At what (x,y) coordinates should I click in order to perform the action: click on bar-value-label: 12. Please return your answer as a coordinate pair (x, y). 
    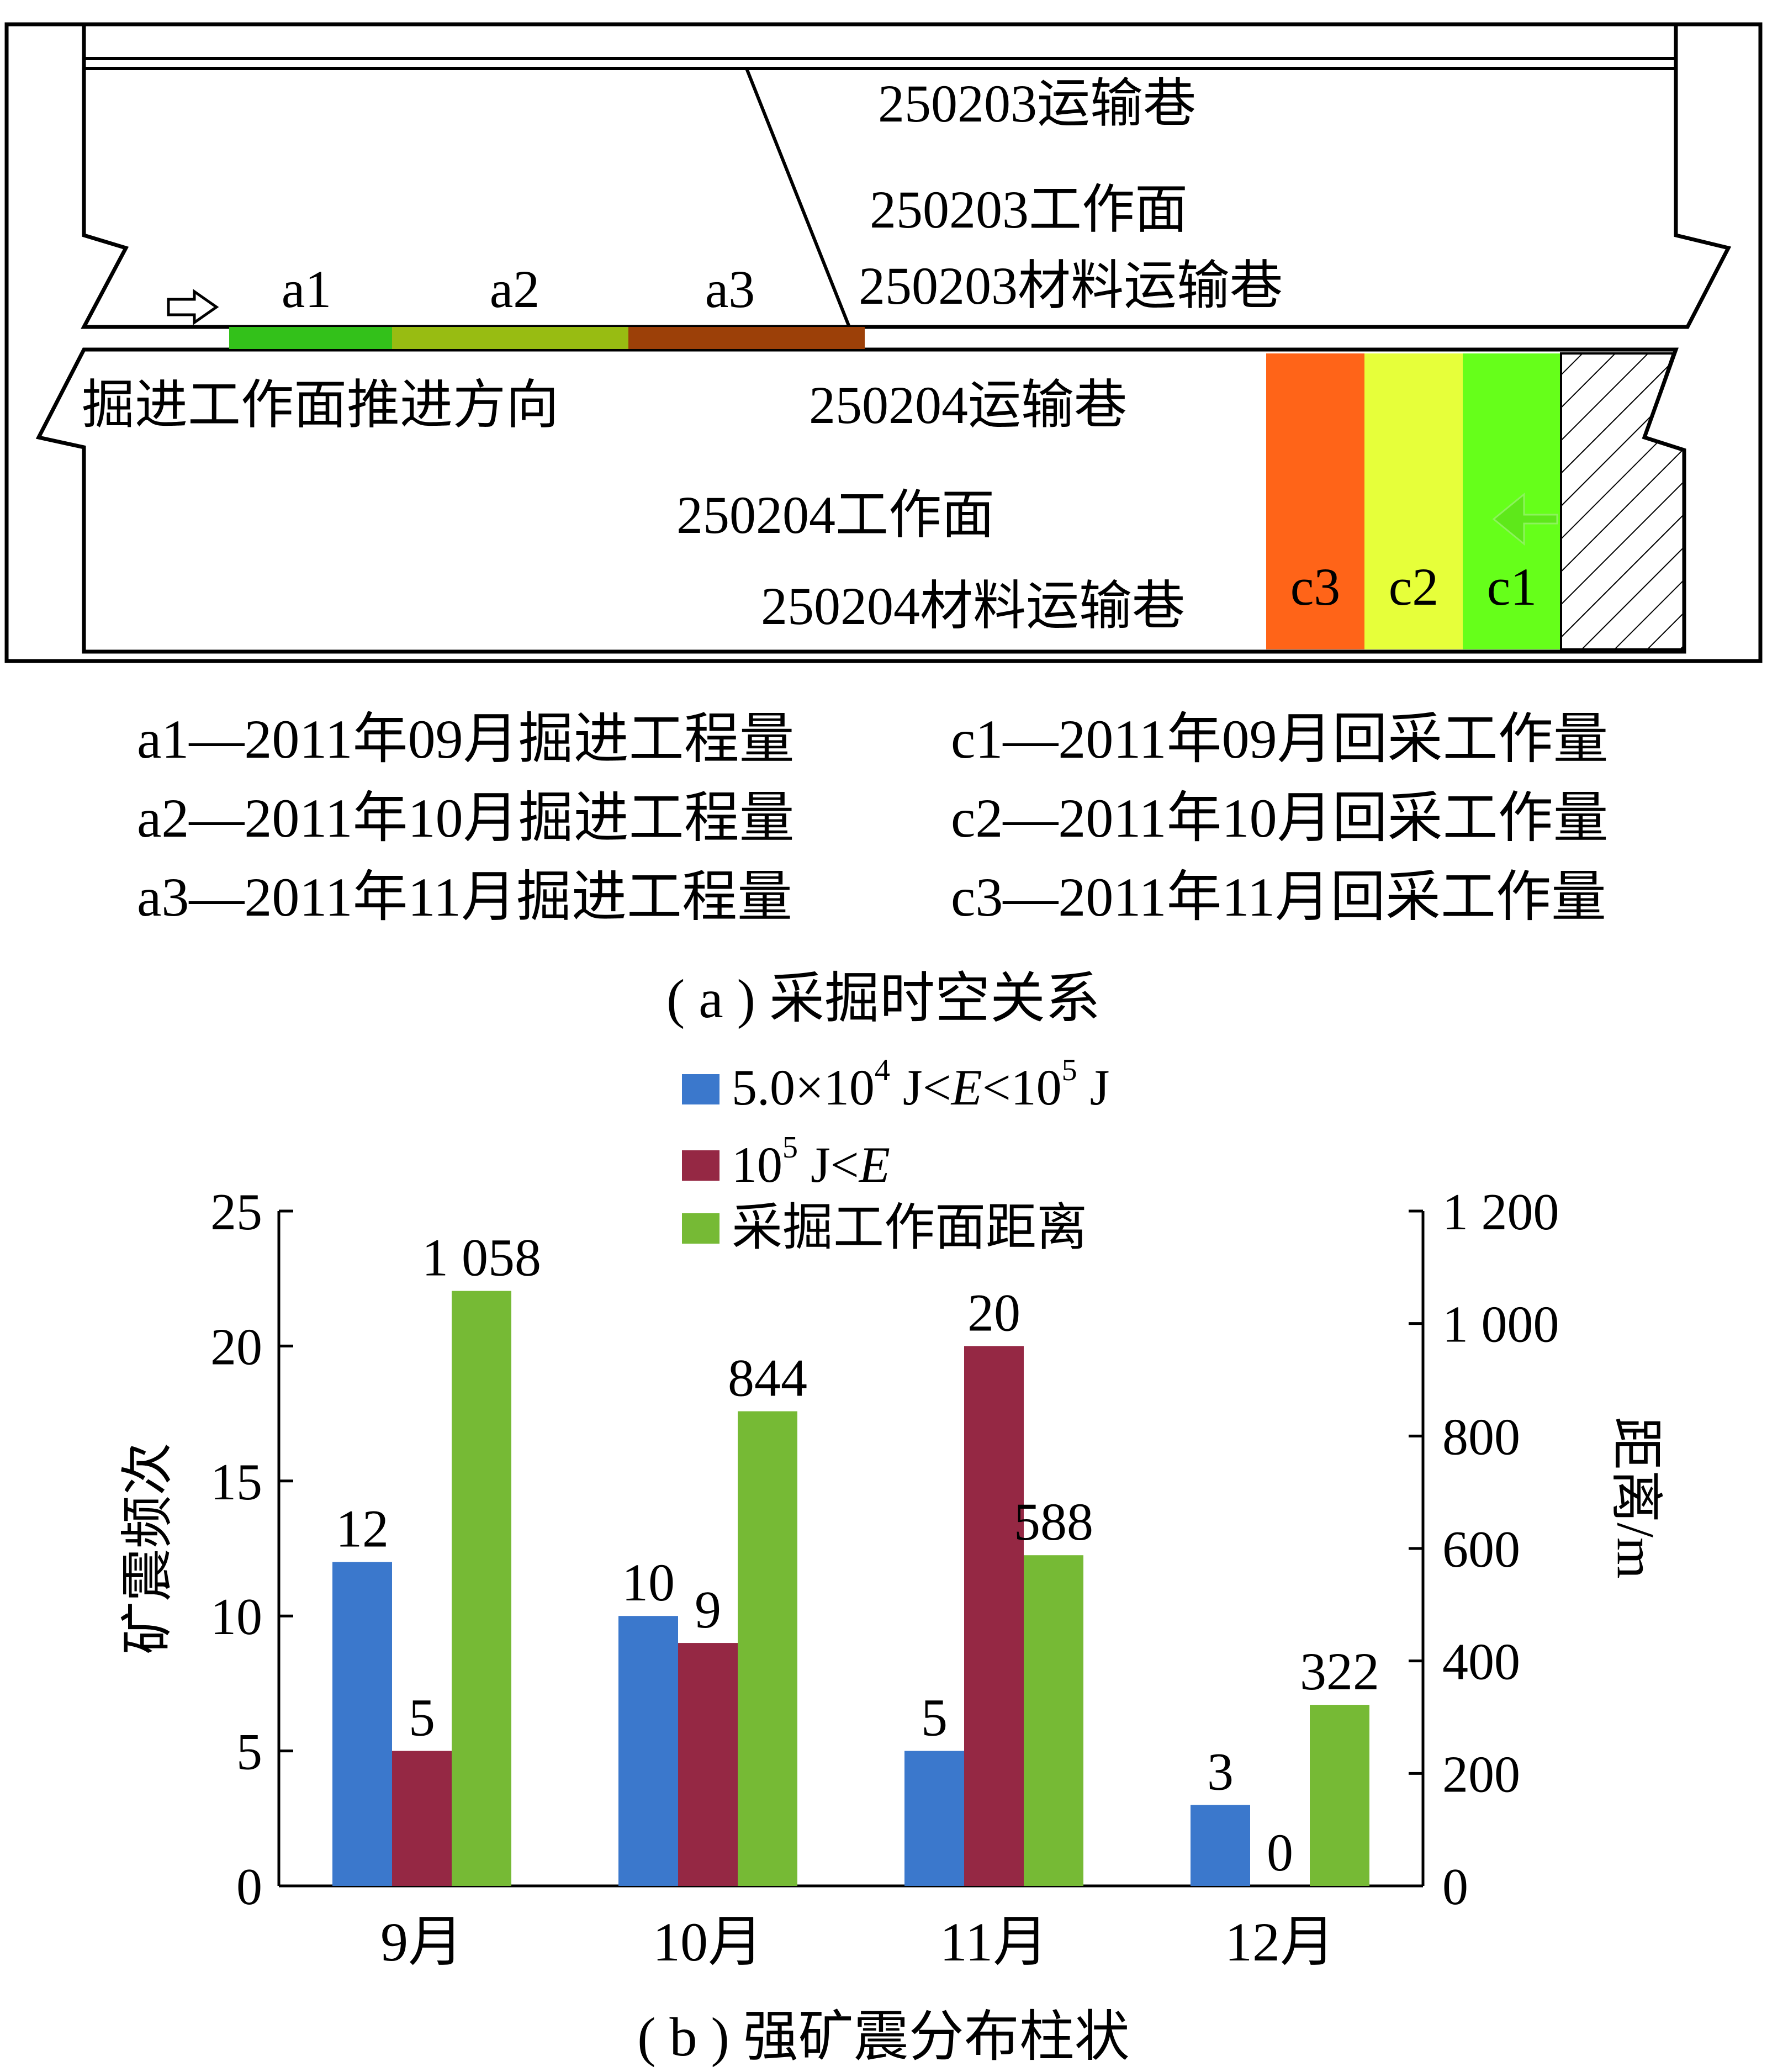
    Looking at the image, I should click on (363, 1528).